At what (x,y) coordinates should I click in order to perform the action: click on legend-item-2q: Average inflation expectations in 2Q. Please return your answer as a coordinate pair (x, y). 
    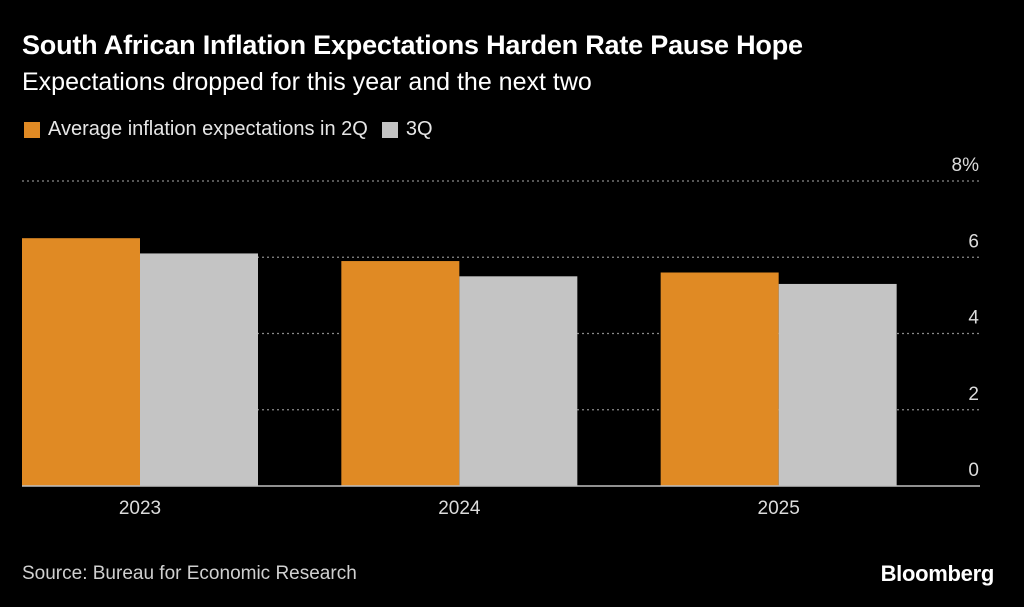
    Looking at the image, I should click on (196, 129).